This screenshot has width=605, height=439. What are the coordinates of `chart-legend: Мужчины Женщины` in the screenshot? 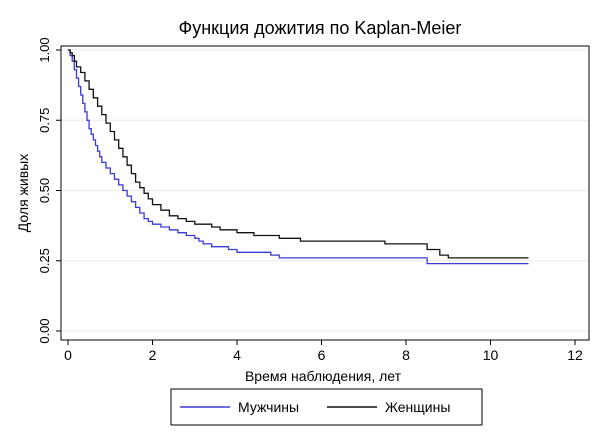 It's located at (326, 407).